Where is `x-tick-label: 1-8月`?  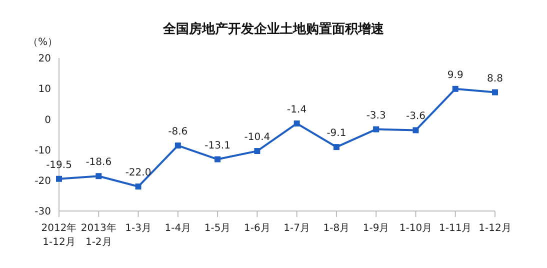
x-tick-label: 1-8月 is located at coordinates (336, 228).